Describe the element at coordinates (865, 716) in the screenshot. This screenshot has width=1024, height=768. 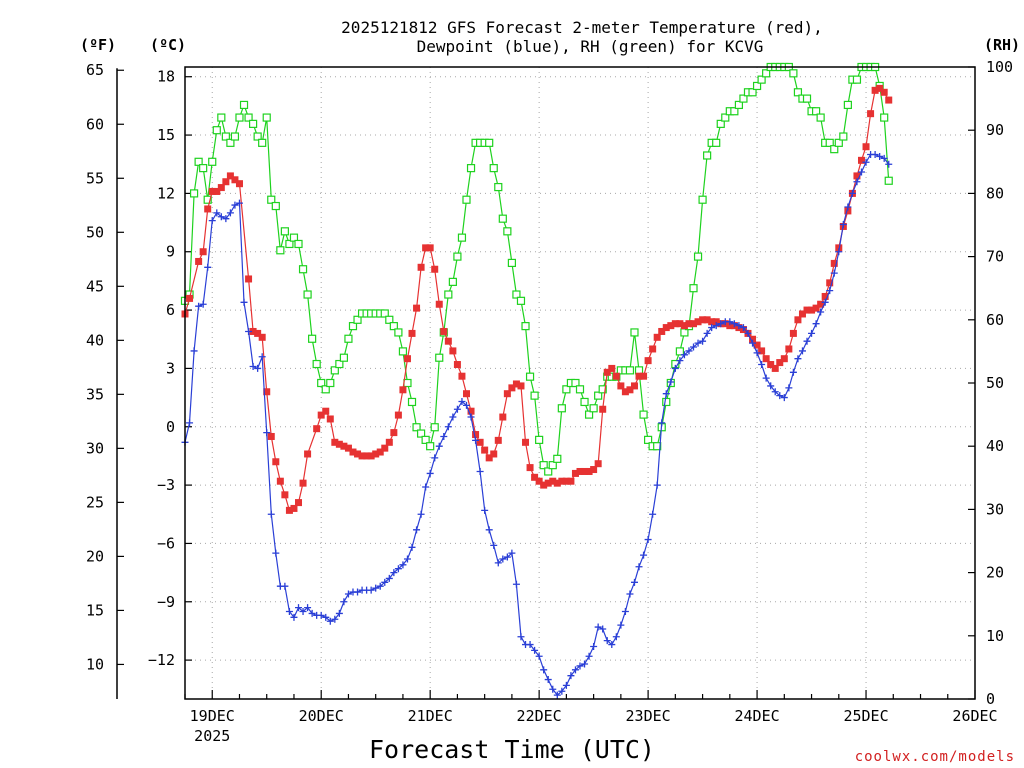
I see `time-tick-label: 25DEC` at that location.